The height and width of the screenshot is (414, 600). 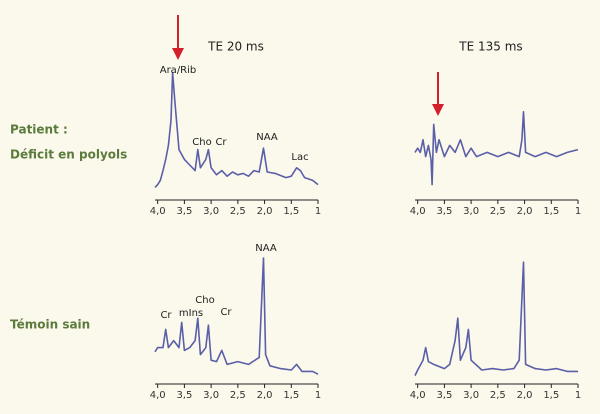 I want to click on row-label: Témoin sain, so click(x=50, y=325).